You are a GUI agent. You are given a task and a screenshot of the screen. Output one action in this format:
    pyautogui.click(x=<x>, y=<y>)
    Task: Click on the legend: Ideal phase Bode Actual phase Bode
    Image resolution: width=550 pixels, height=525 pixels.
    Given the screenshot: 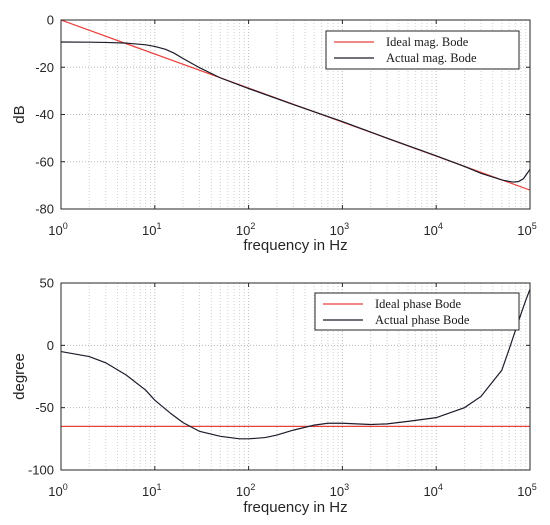 What is the action you would take?
    pyautogui.click(x=417, y=311)
    